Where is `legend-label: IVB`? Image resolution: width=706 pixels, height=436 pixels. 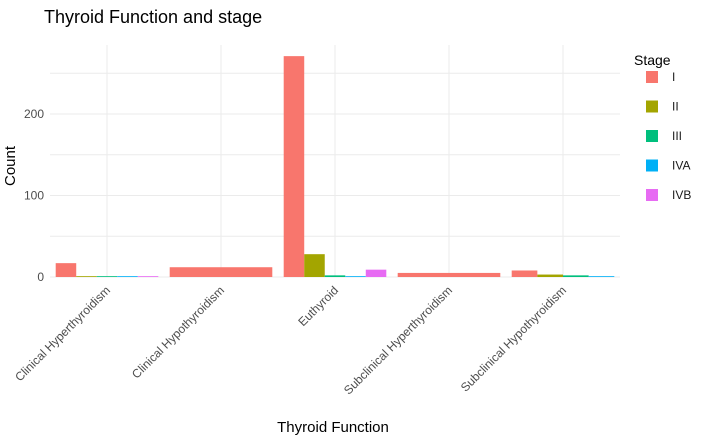
legend-label: IVB is located at coordinates (681, 195).